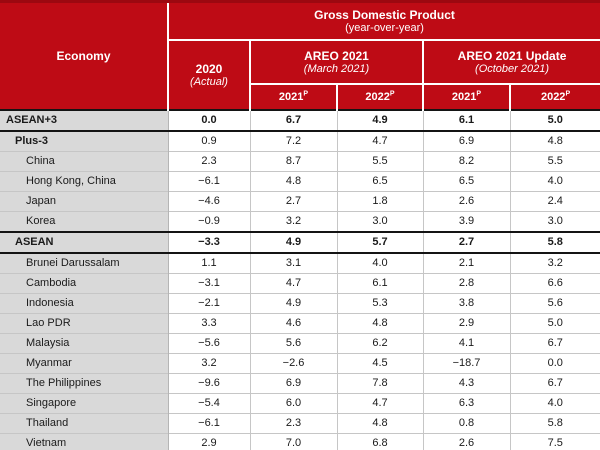 Image resolution: width=600 pixels, height=450 pixels. I want to click on value-cell: 6.0, so click(293, 403).